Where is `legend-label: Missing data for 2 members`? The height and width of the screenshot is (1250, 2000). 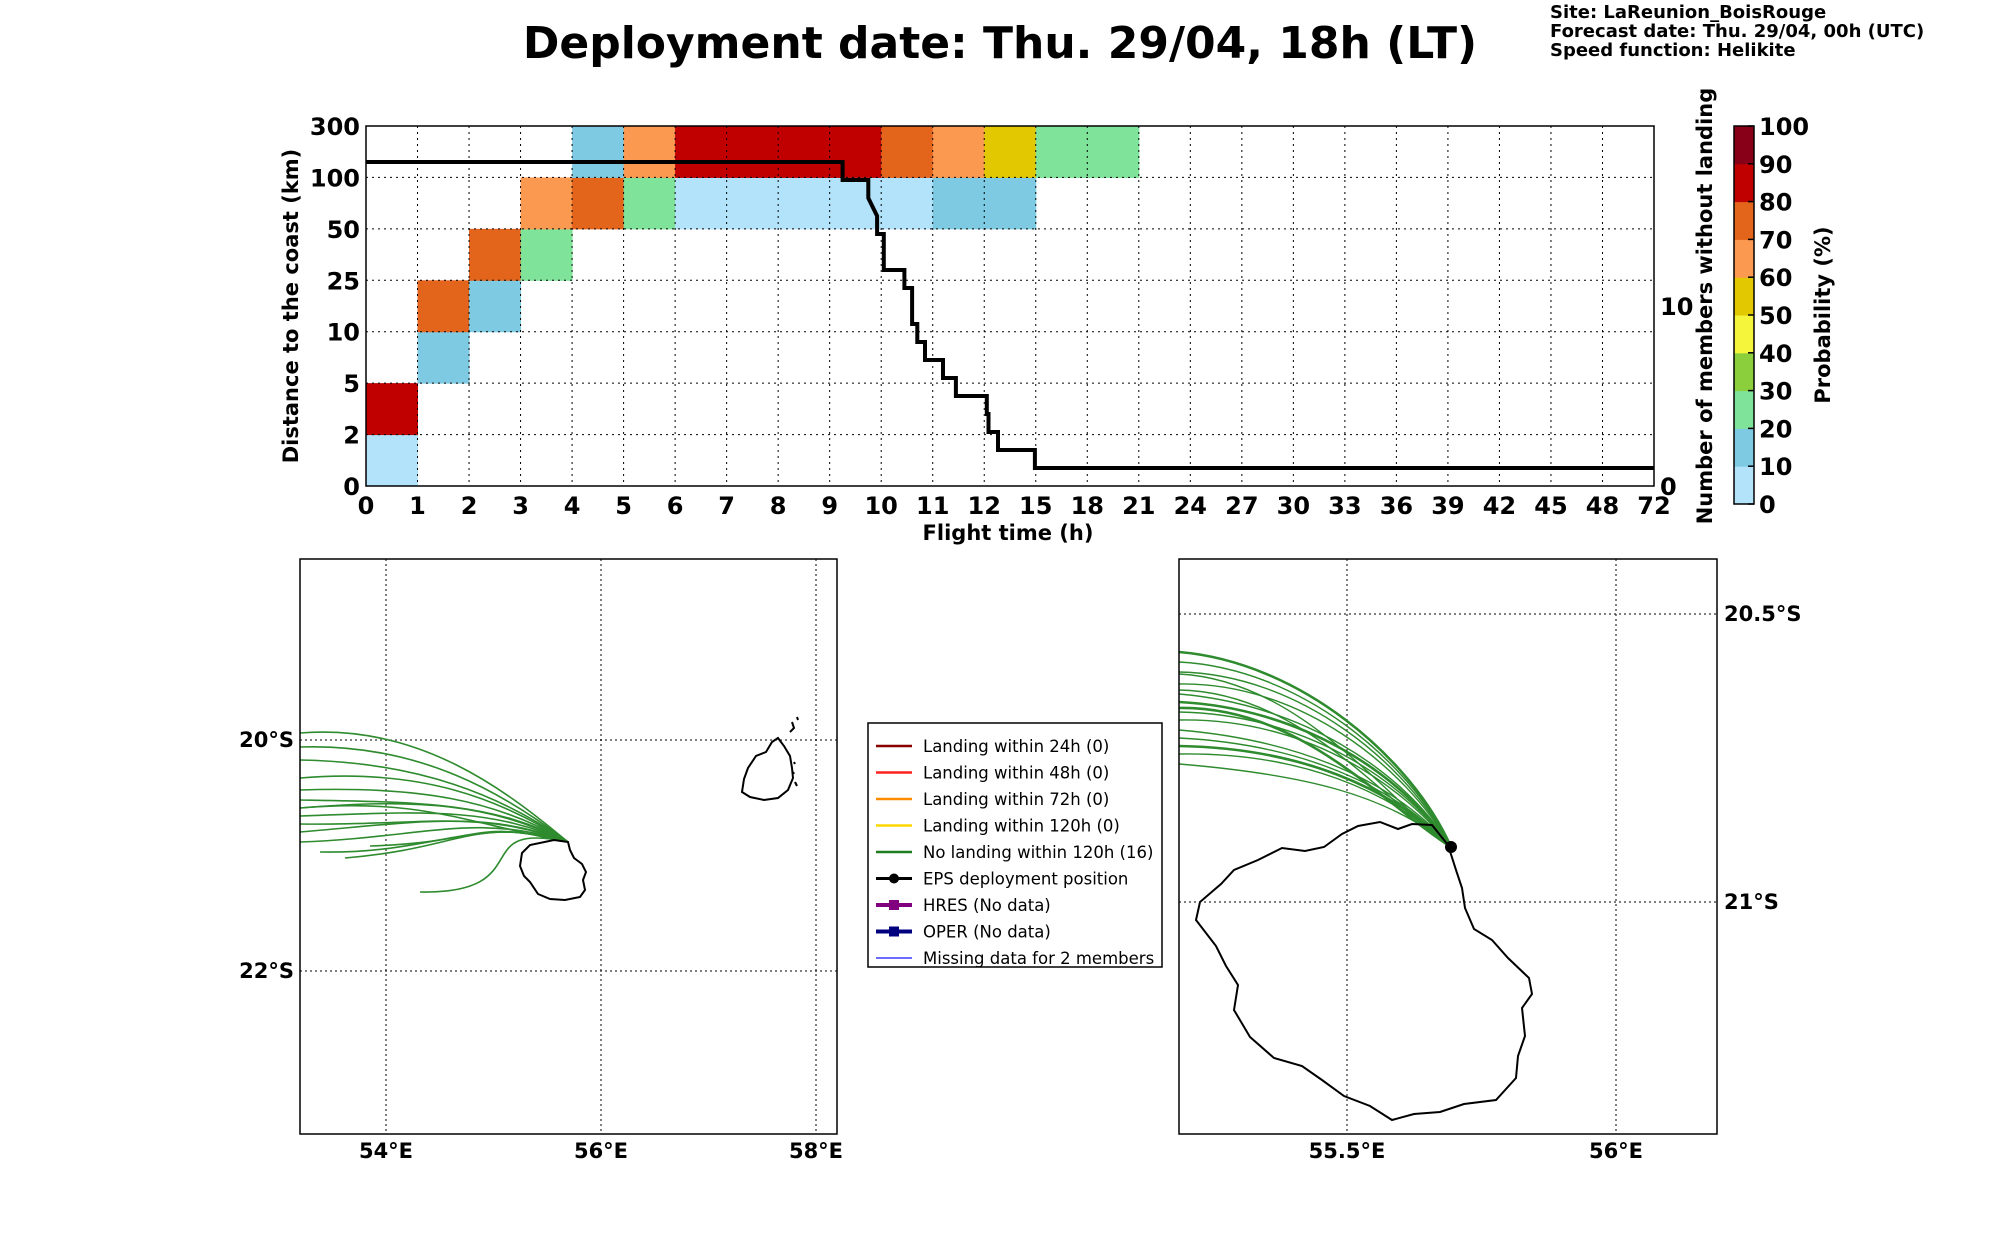
legend-label: Missing data for 2 members is located at coordinates (1038, 958).